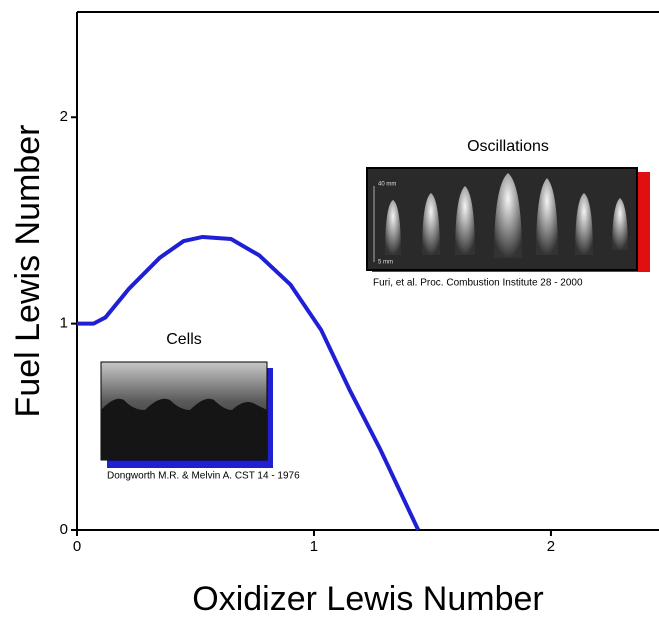 The height and width of the screenshot is (620, 659). Describe the element at coordinates (186, 414) in the screenshot. I see `cells-photo` at that location.